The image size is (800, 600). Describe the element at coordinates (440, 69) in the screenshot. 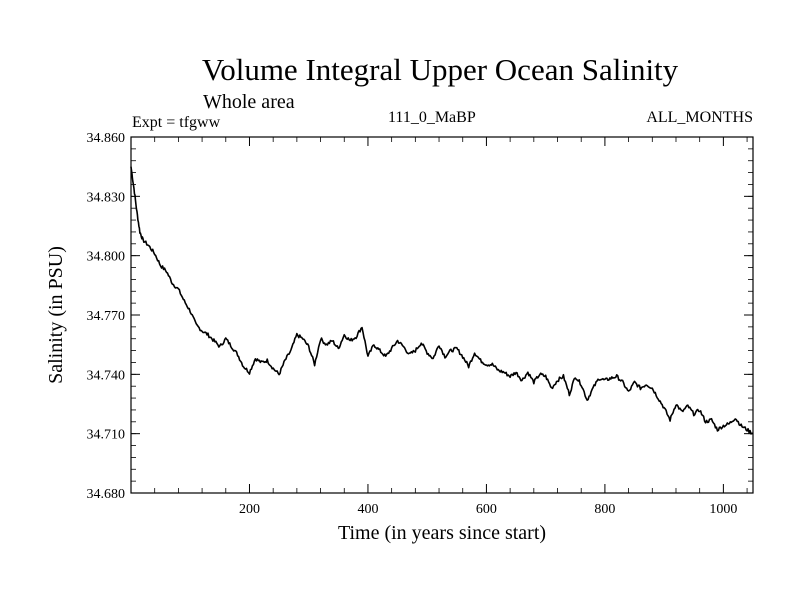

I see `chart-title: Volume Integral Upper Ocean Salinity` at that location.